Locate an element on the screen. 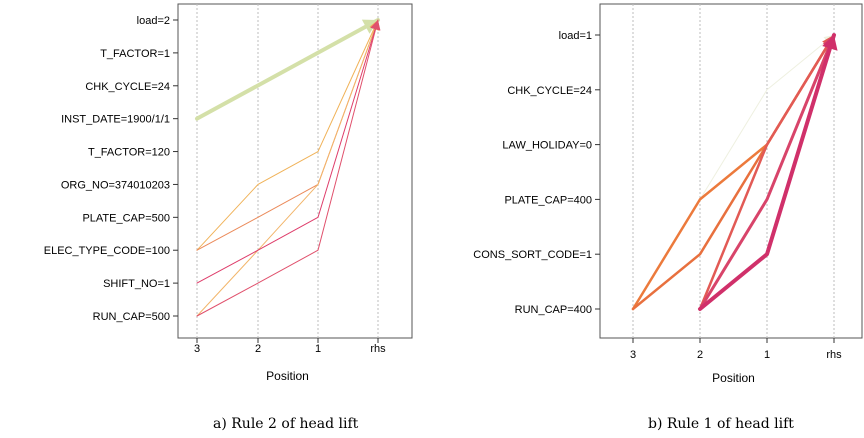  category-label: PLATE_CAP=400 is located at coordinates (548, 200).